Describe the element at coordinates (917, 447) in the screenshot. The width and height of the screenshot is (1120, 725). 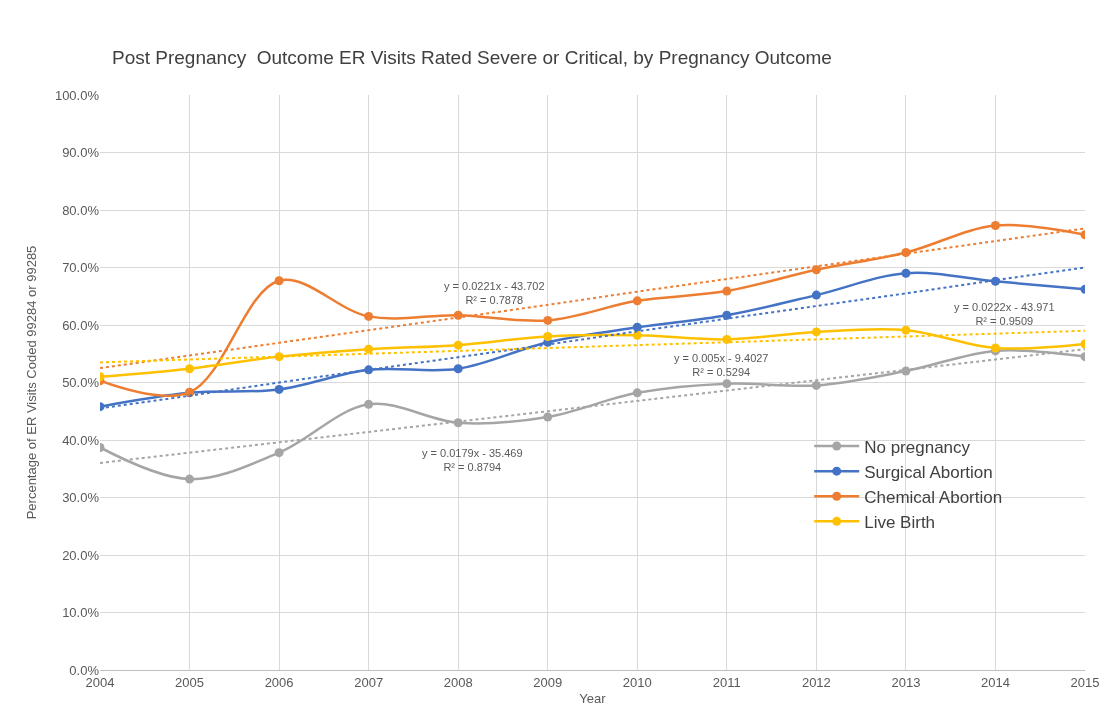
I see `legend-label: No pregnancy` at that location.